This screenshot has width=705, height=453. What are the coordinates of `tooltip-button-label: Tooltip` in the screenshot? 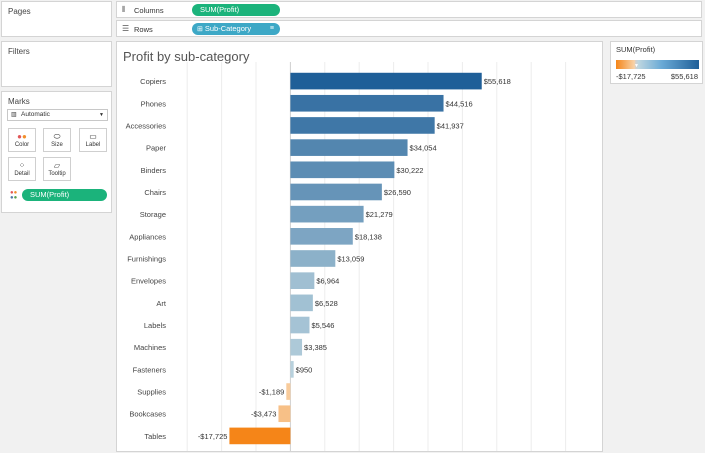 It's located at (57, 174).